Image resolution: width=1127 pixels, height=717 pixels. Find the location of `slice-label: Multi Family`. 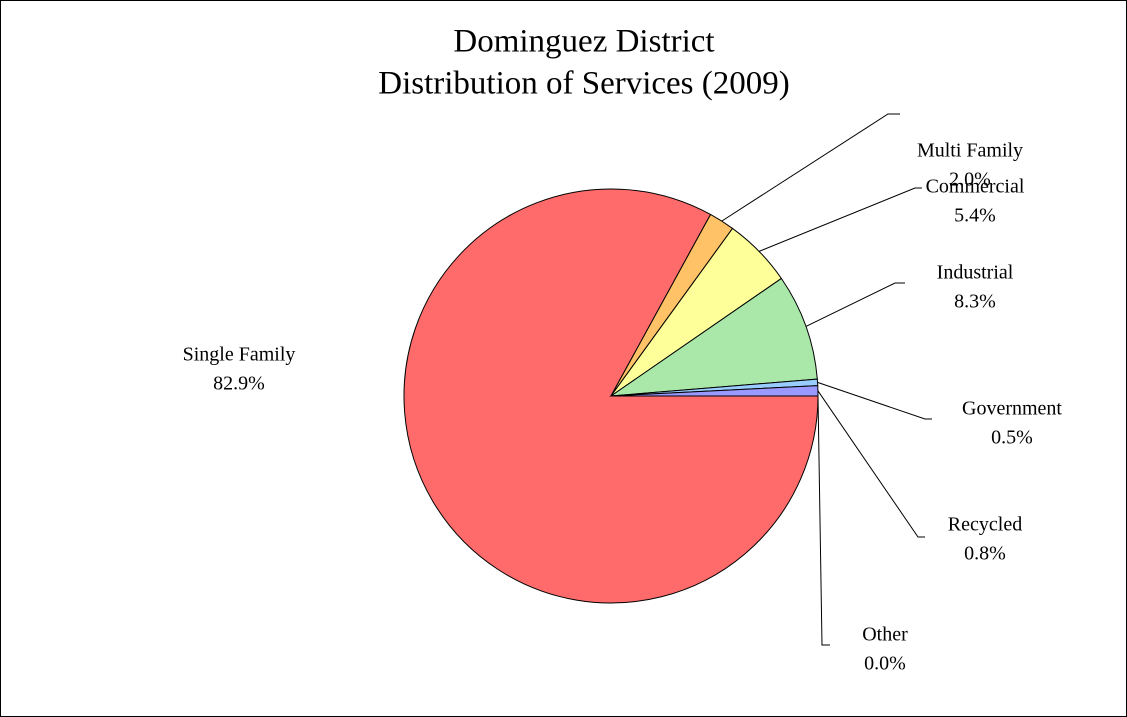

slice-label: Multi Family is located at coordinates (970, 151).